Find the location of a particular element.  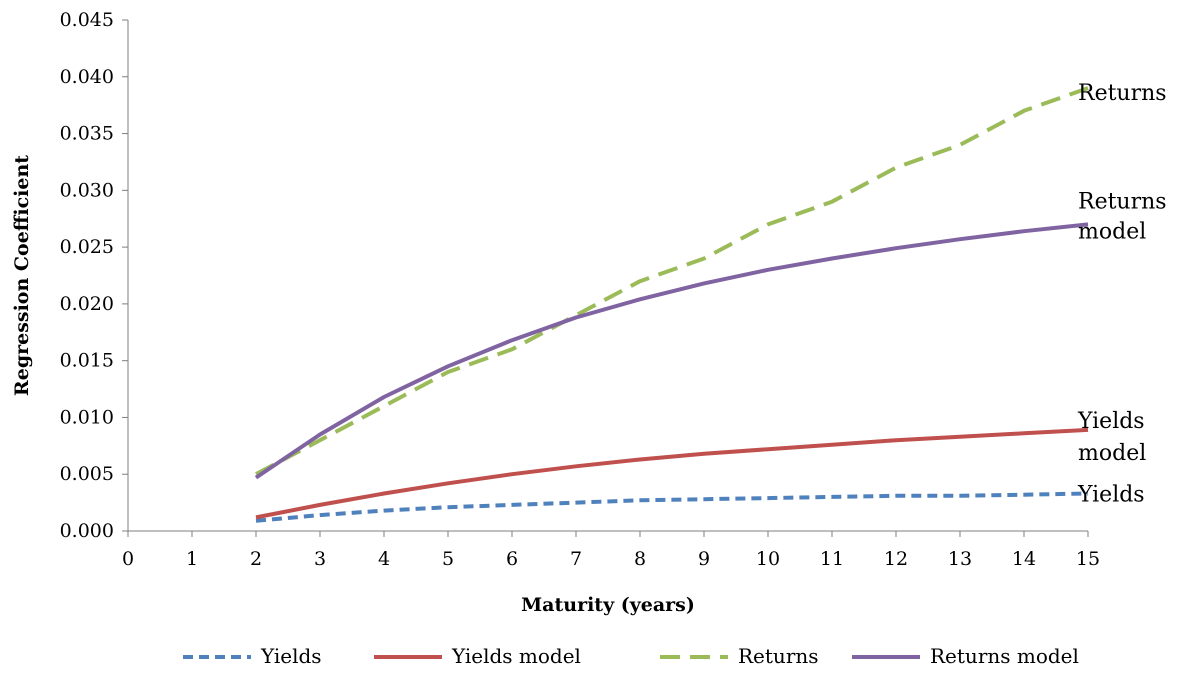

y-tick-label: 0.040 is located at coordinates (87, 77).